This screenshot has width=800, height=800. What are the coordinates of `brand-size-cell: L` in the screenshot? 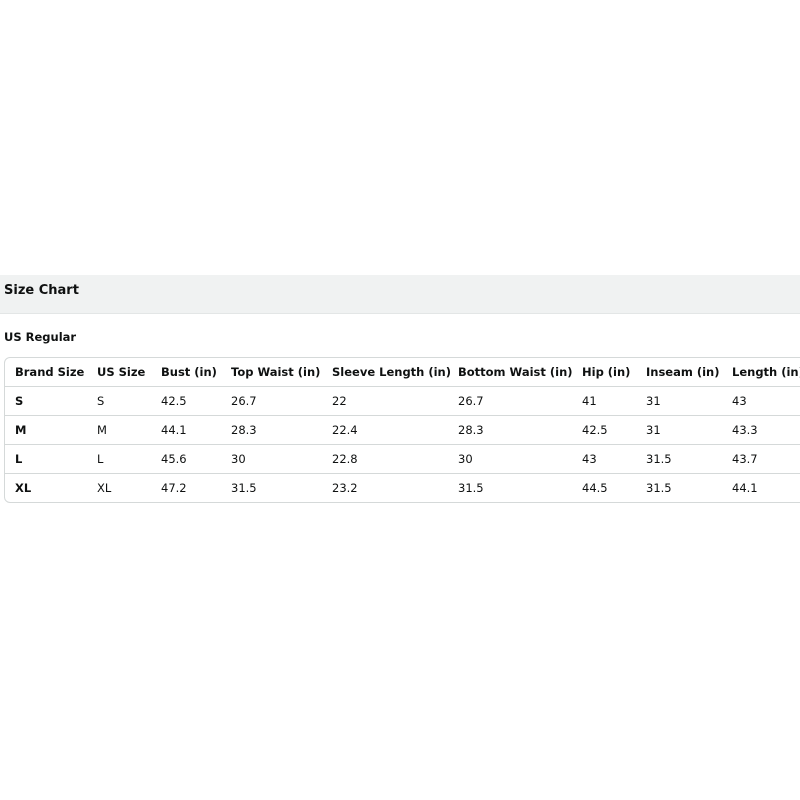 It's located at (46, 459).